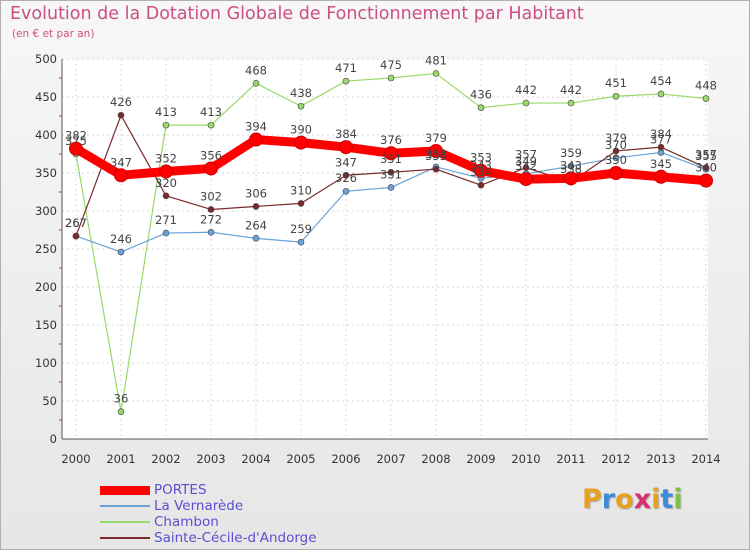 The width and height of the screenshot is (750, 550). What do you see at coordinates (436, 60) in the screenshot?
I see `data-label: 481` at bounding box center [436, 60].